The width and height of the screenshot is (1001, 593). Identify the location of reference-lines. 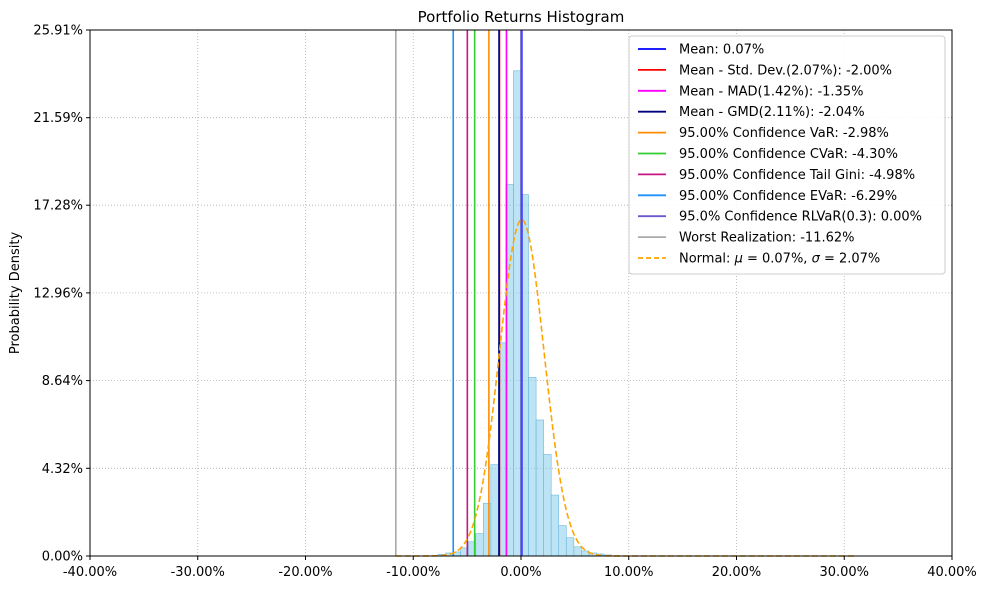
(458, 293).